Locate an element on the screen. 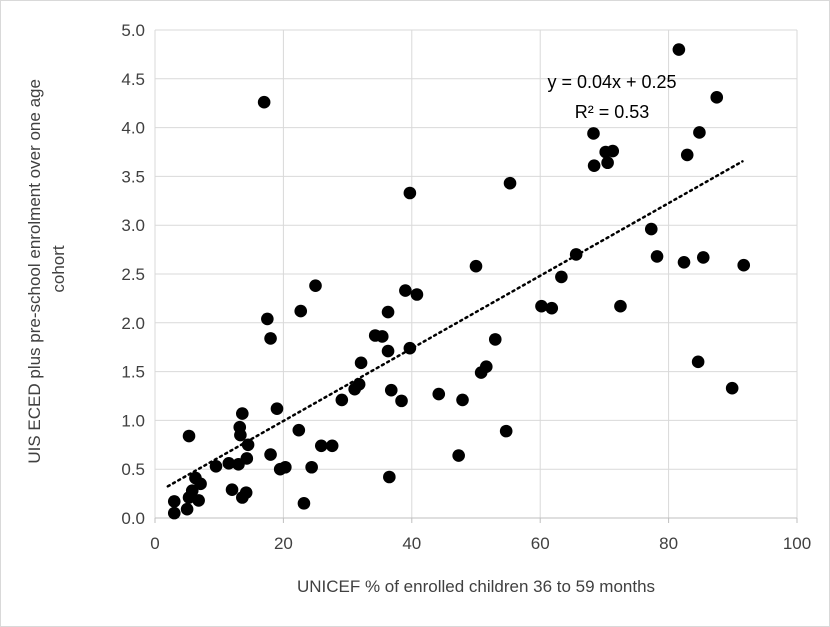 Image resolution: width=830 pixels, height=627 pixels. y-tick-label: 4.0 is located at coordinates (133, 128).